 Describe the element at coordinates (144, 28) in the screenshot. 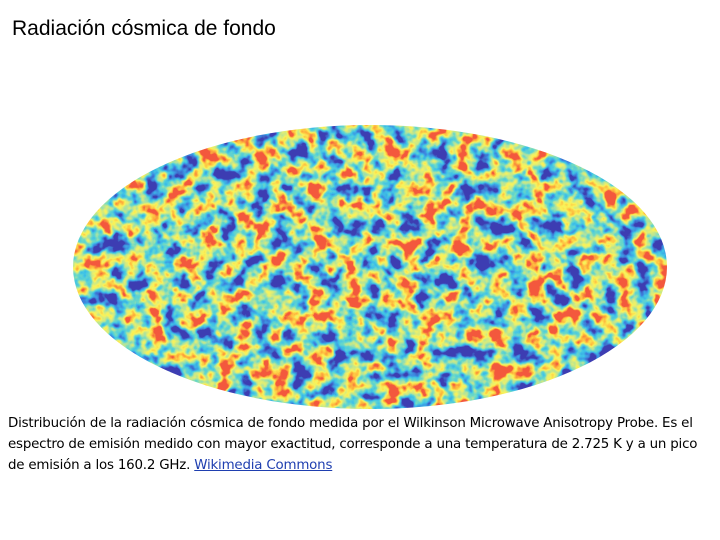

I see `title: Radiación cósmica de fondo` at that location.